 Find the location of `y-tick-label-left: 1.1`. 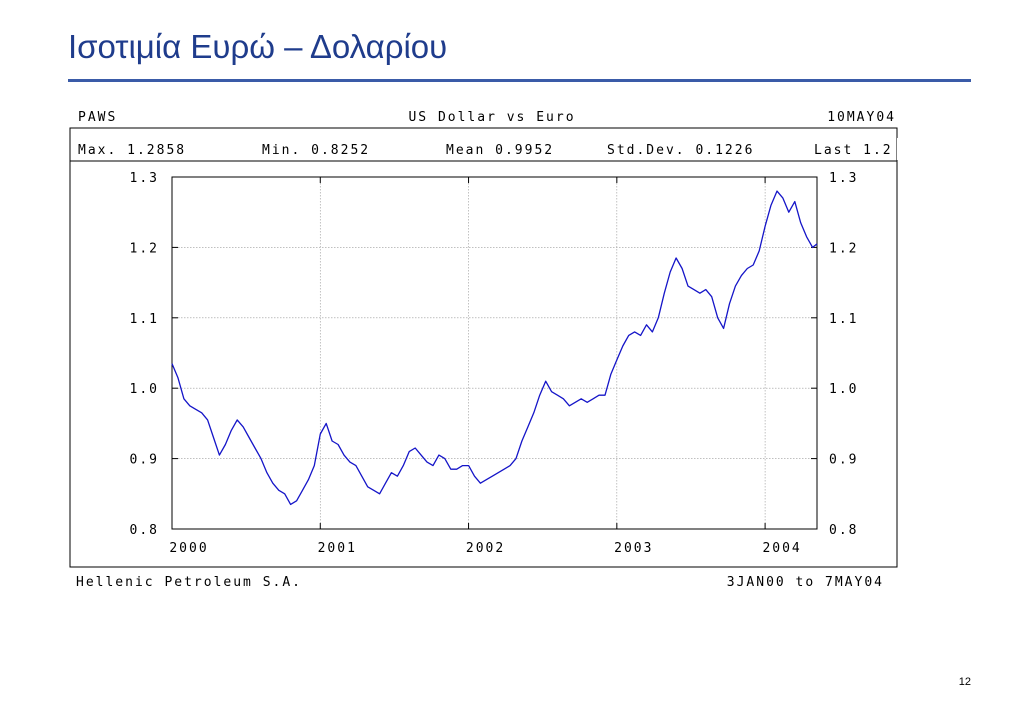

y-tick-label-left: 1.1 is located at coordinates (144, 319).